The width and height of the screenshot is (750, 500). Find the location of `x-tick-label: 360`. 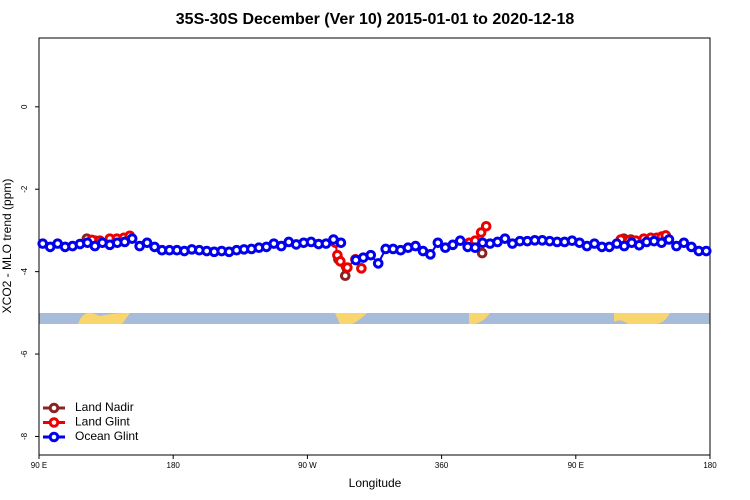

x-tick-label: 360 is located at coordinates (442, 465).